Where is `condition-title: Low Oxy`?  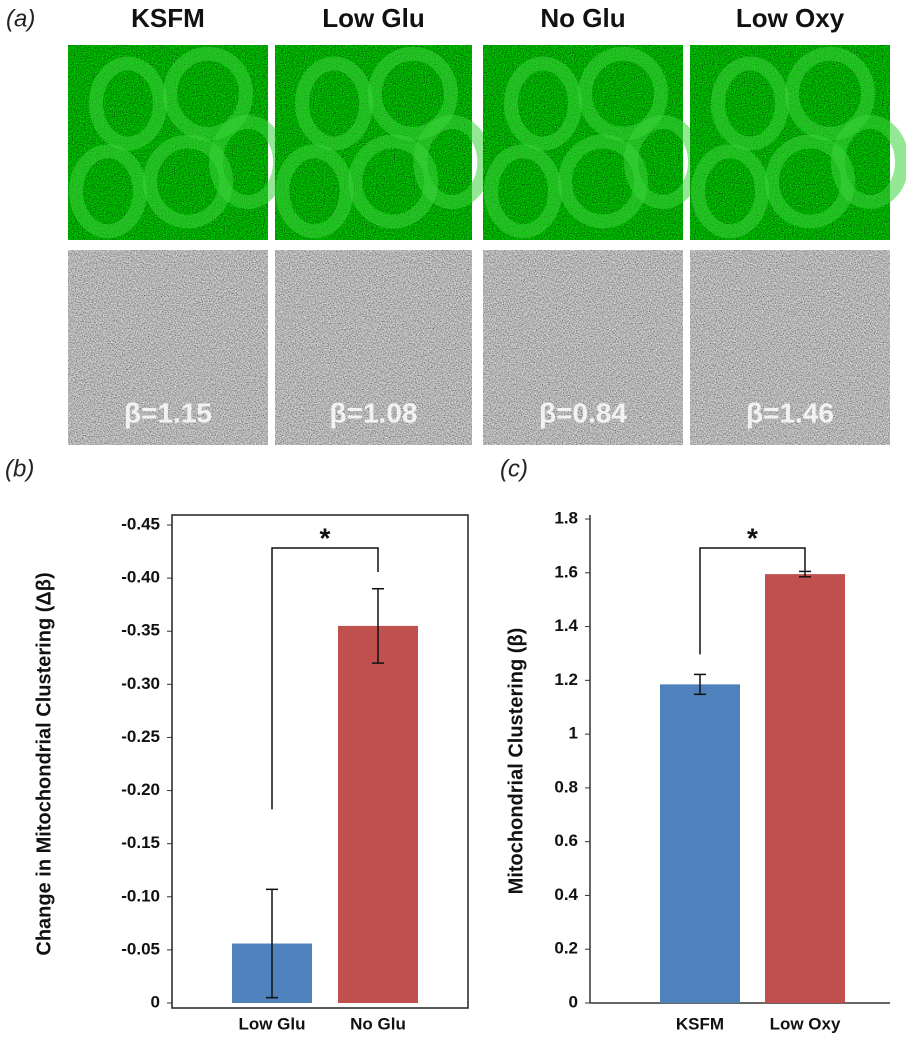 condition-title: Low Oxy is located at coordinates (790, 18).